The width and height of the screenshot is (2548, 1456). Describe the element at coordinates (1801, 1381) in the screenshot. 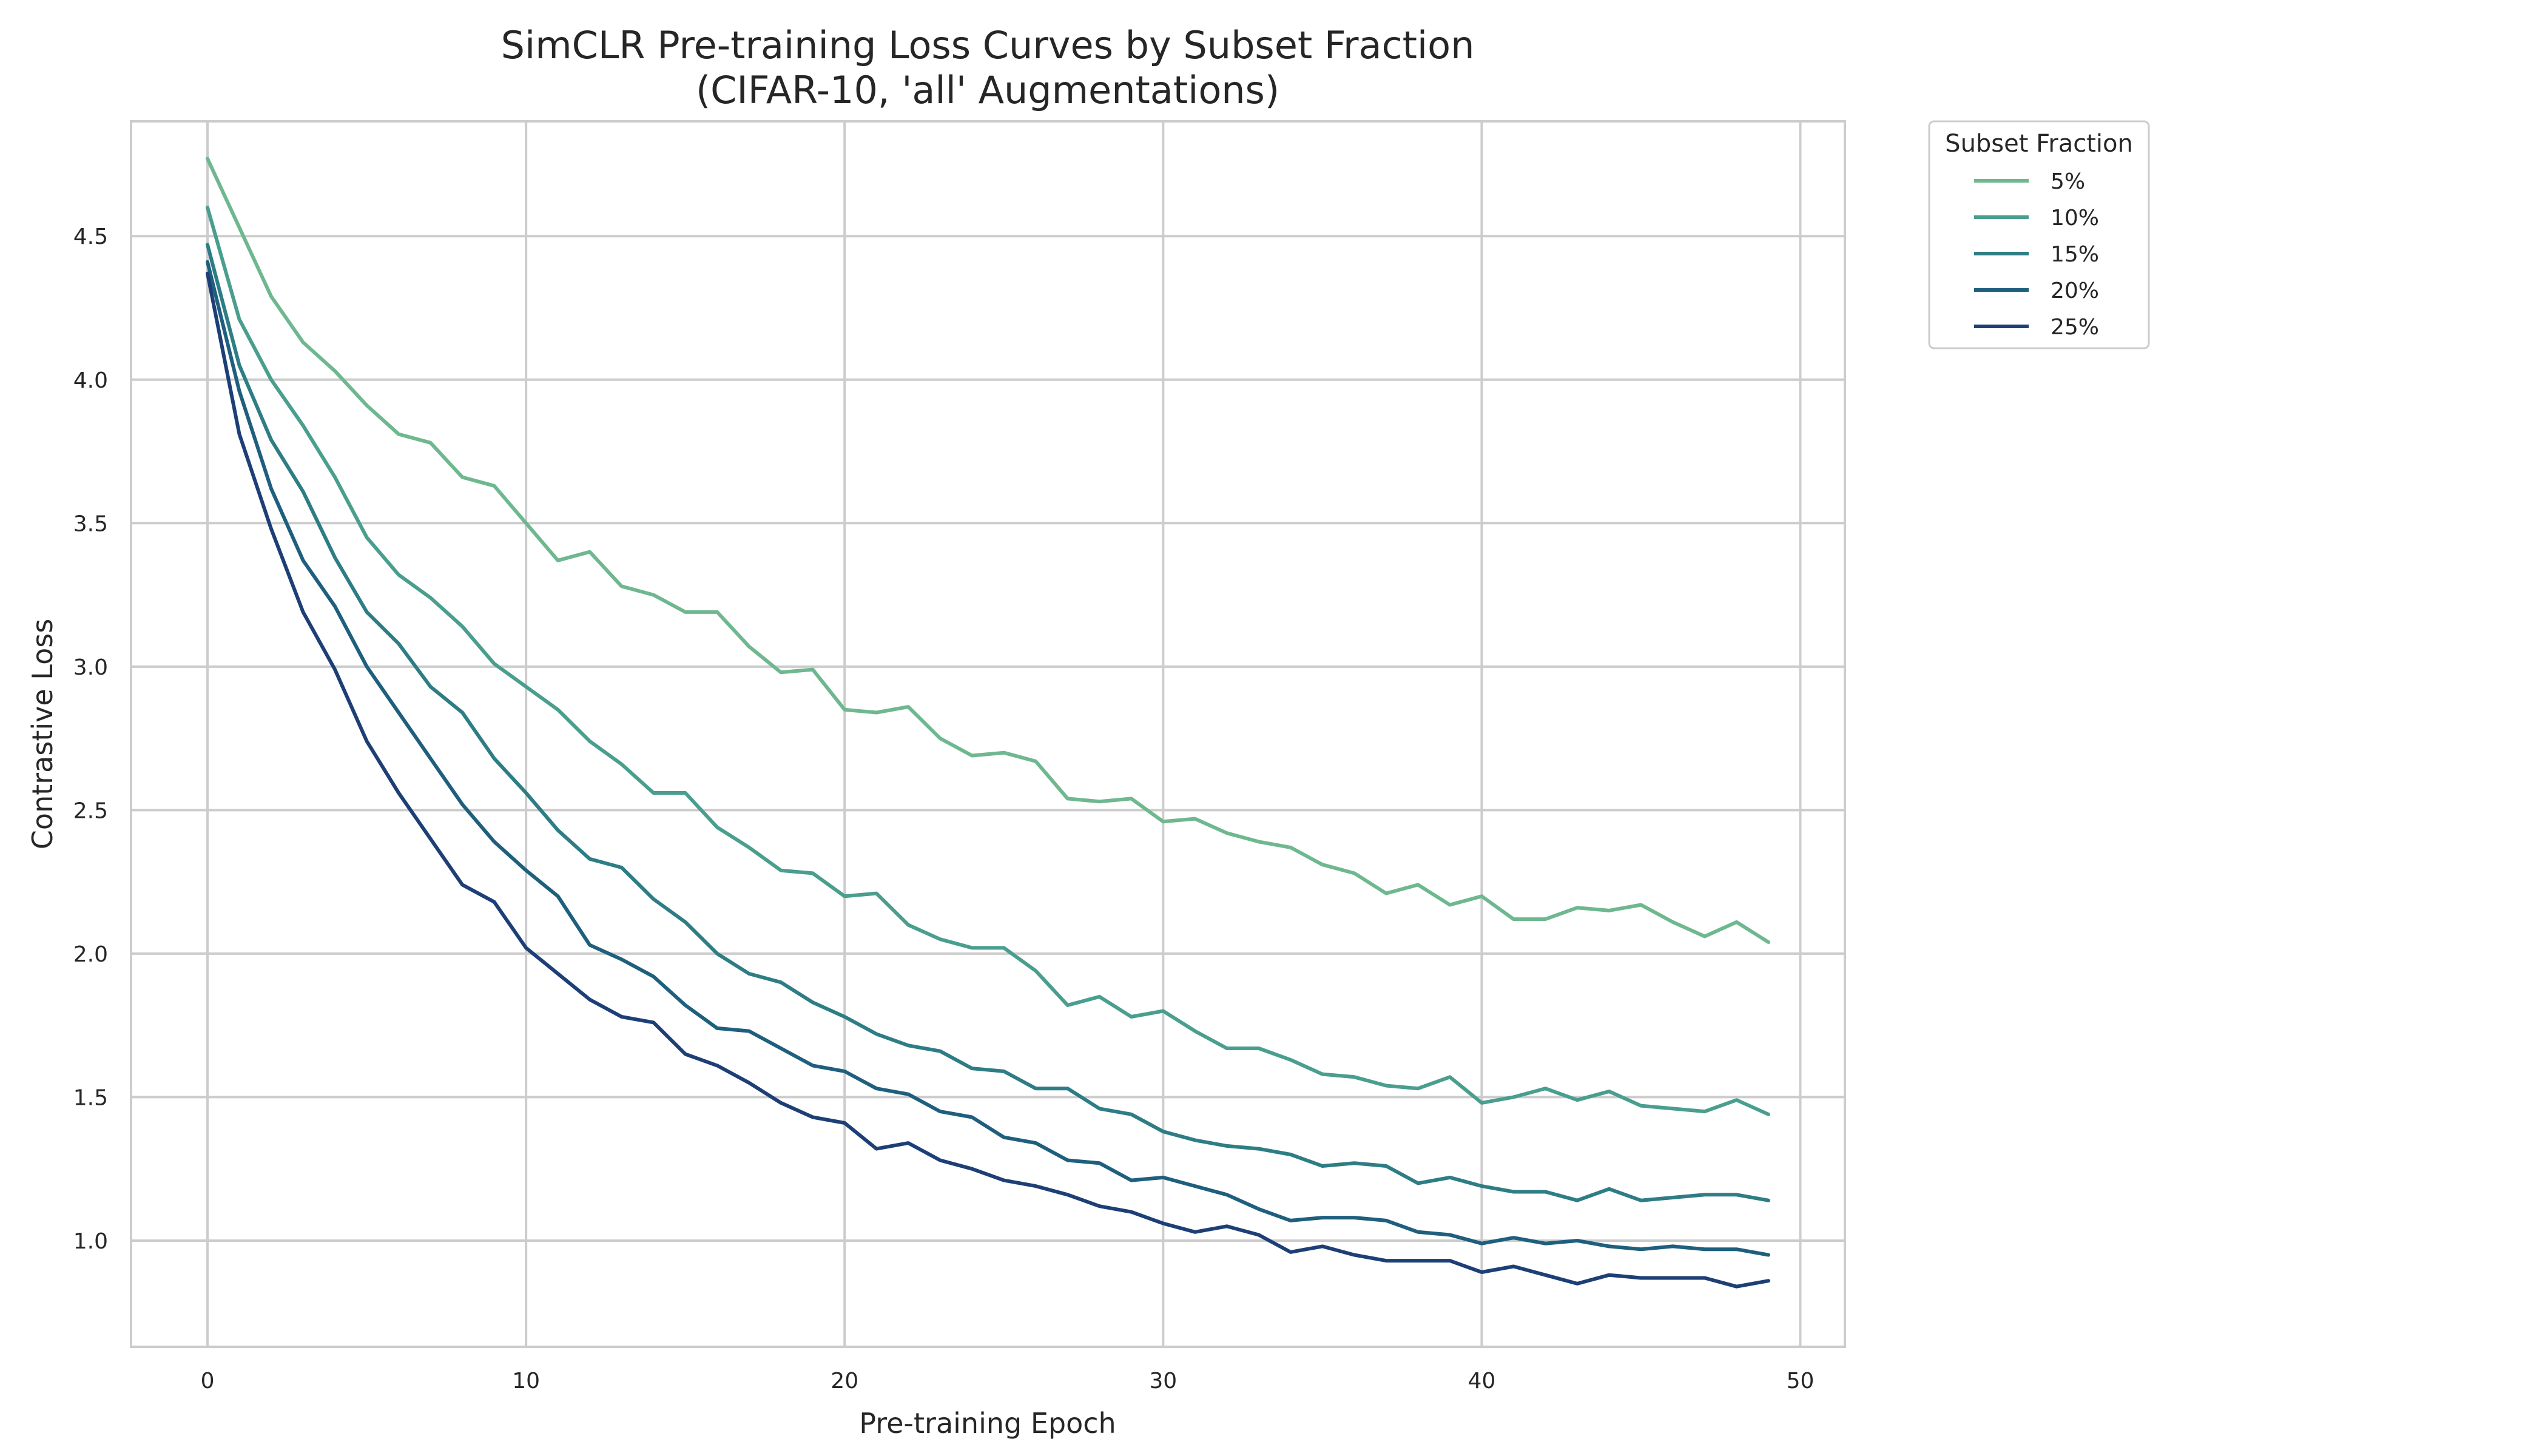

I see `x-tick-label: 50` at that location.